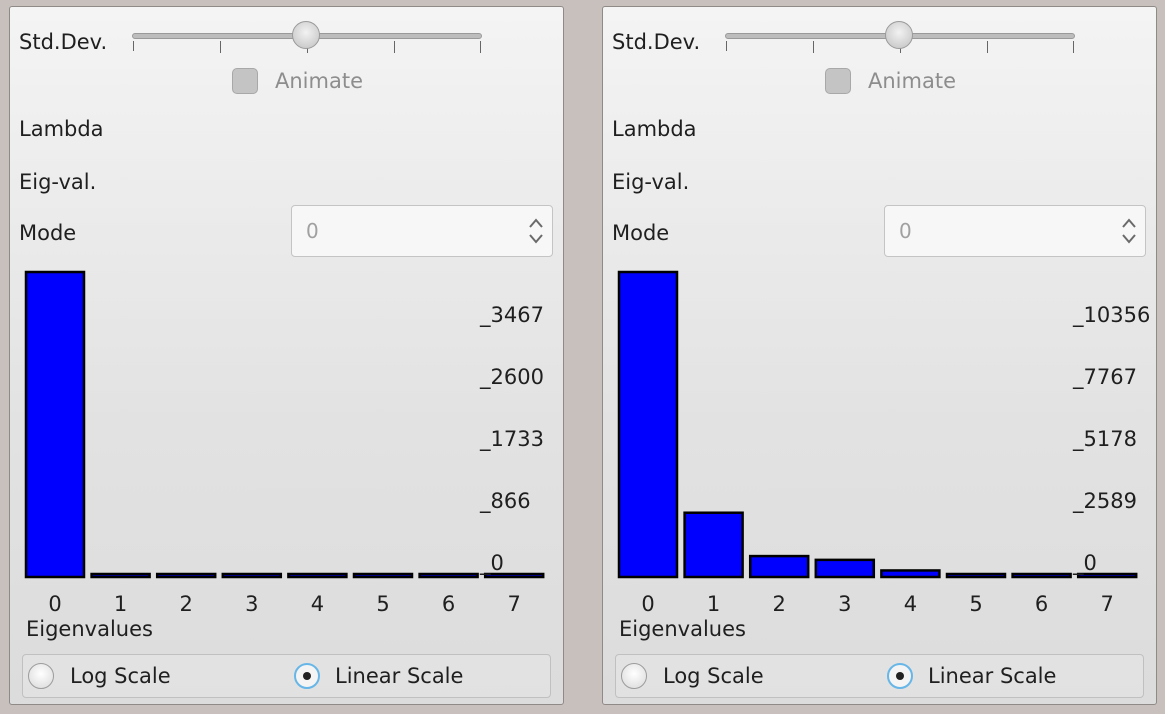 This screenshot has width=1165, height=714. What do you see at coordinates (1111, 315) in the screenshot?
I see `y-tick-label: _10356` at bounding box center [1111, 315].